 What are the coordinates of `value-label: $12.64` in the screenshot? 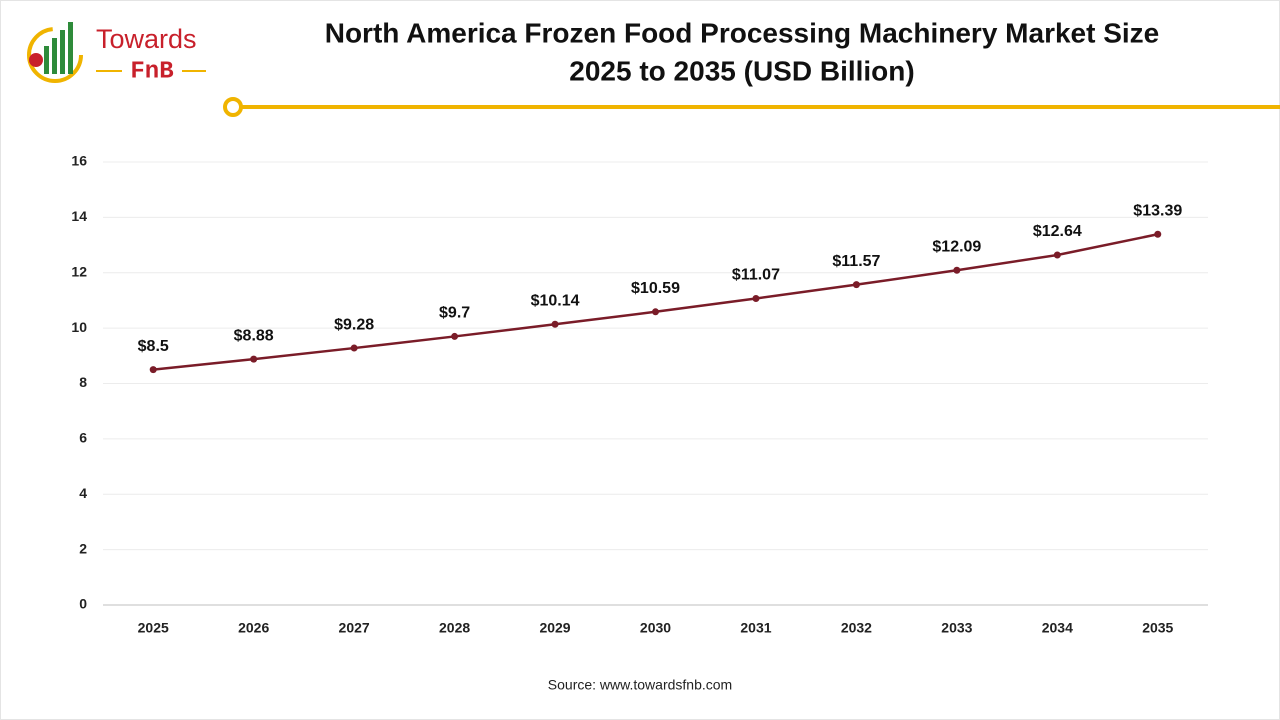 It's located at (1057, 231).